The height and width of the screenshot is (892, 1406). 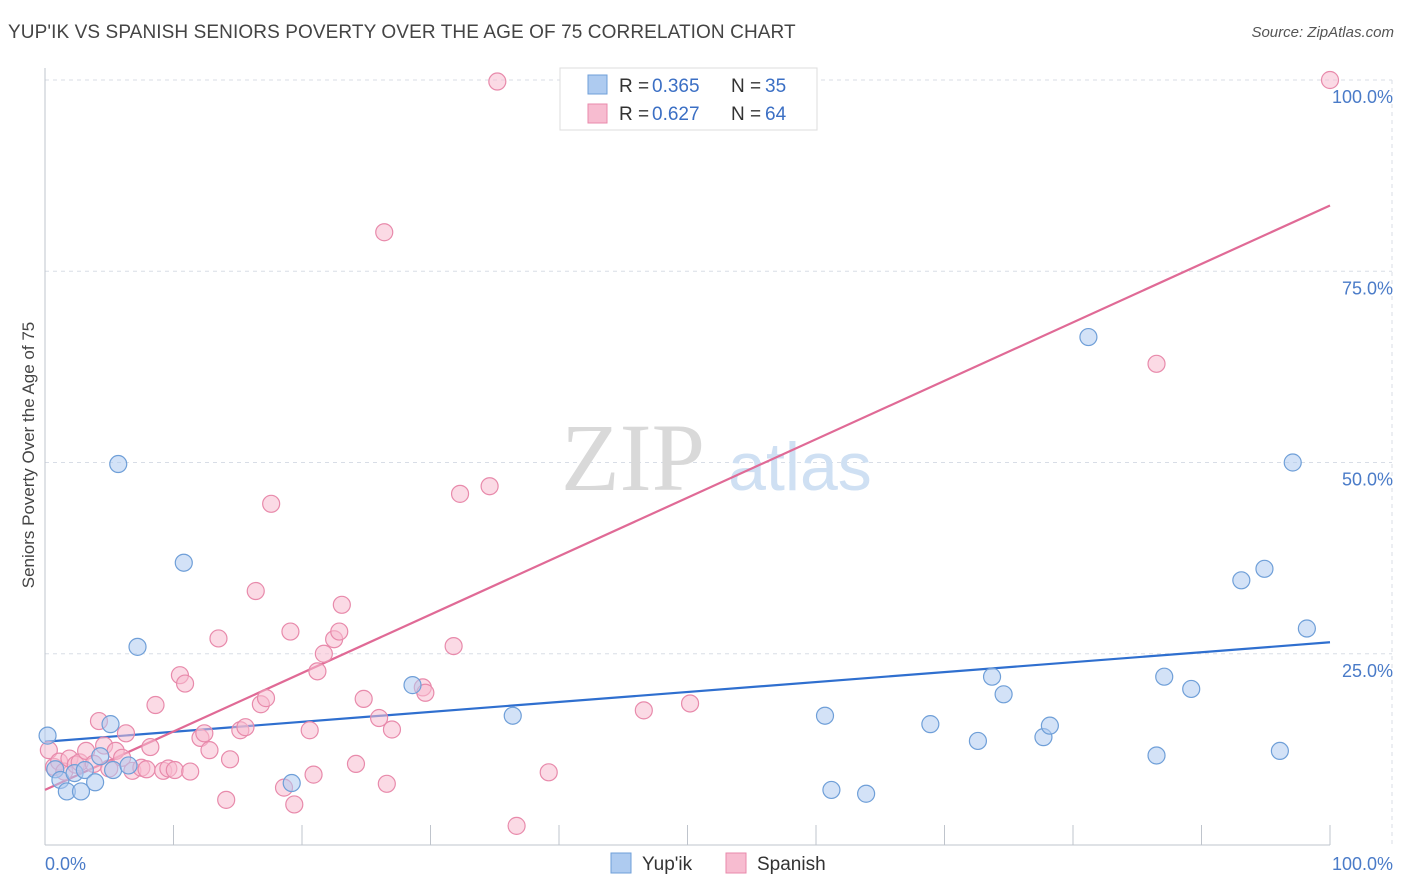 I want to click on y-axis-title: Seniors Poverty Over the Age of 75, so click(x=28, y=455).